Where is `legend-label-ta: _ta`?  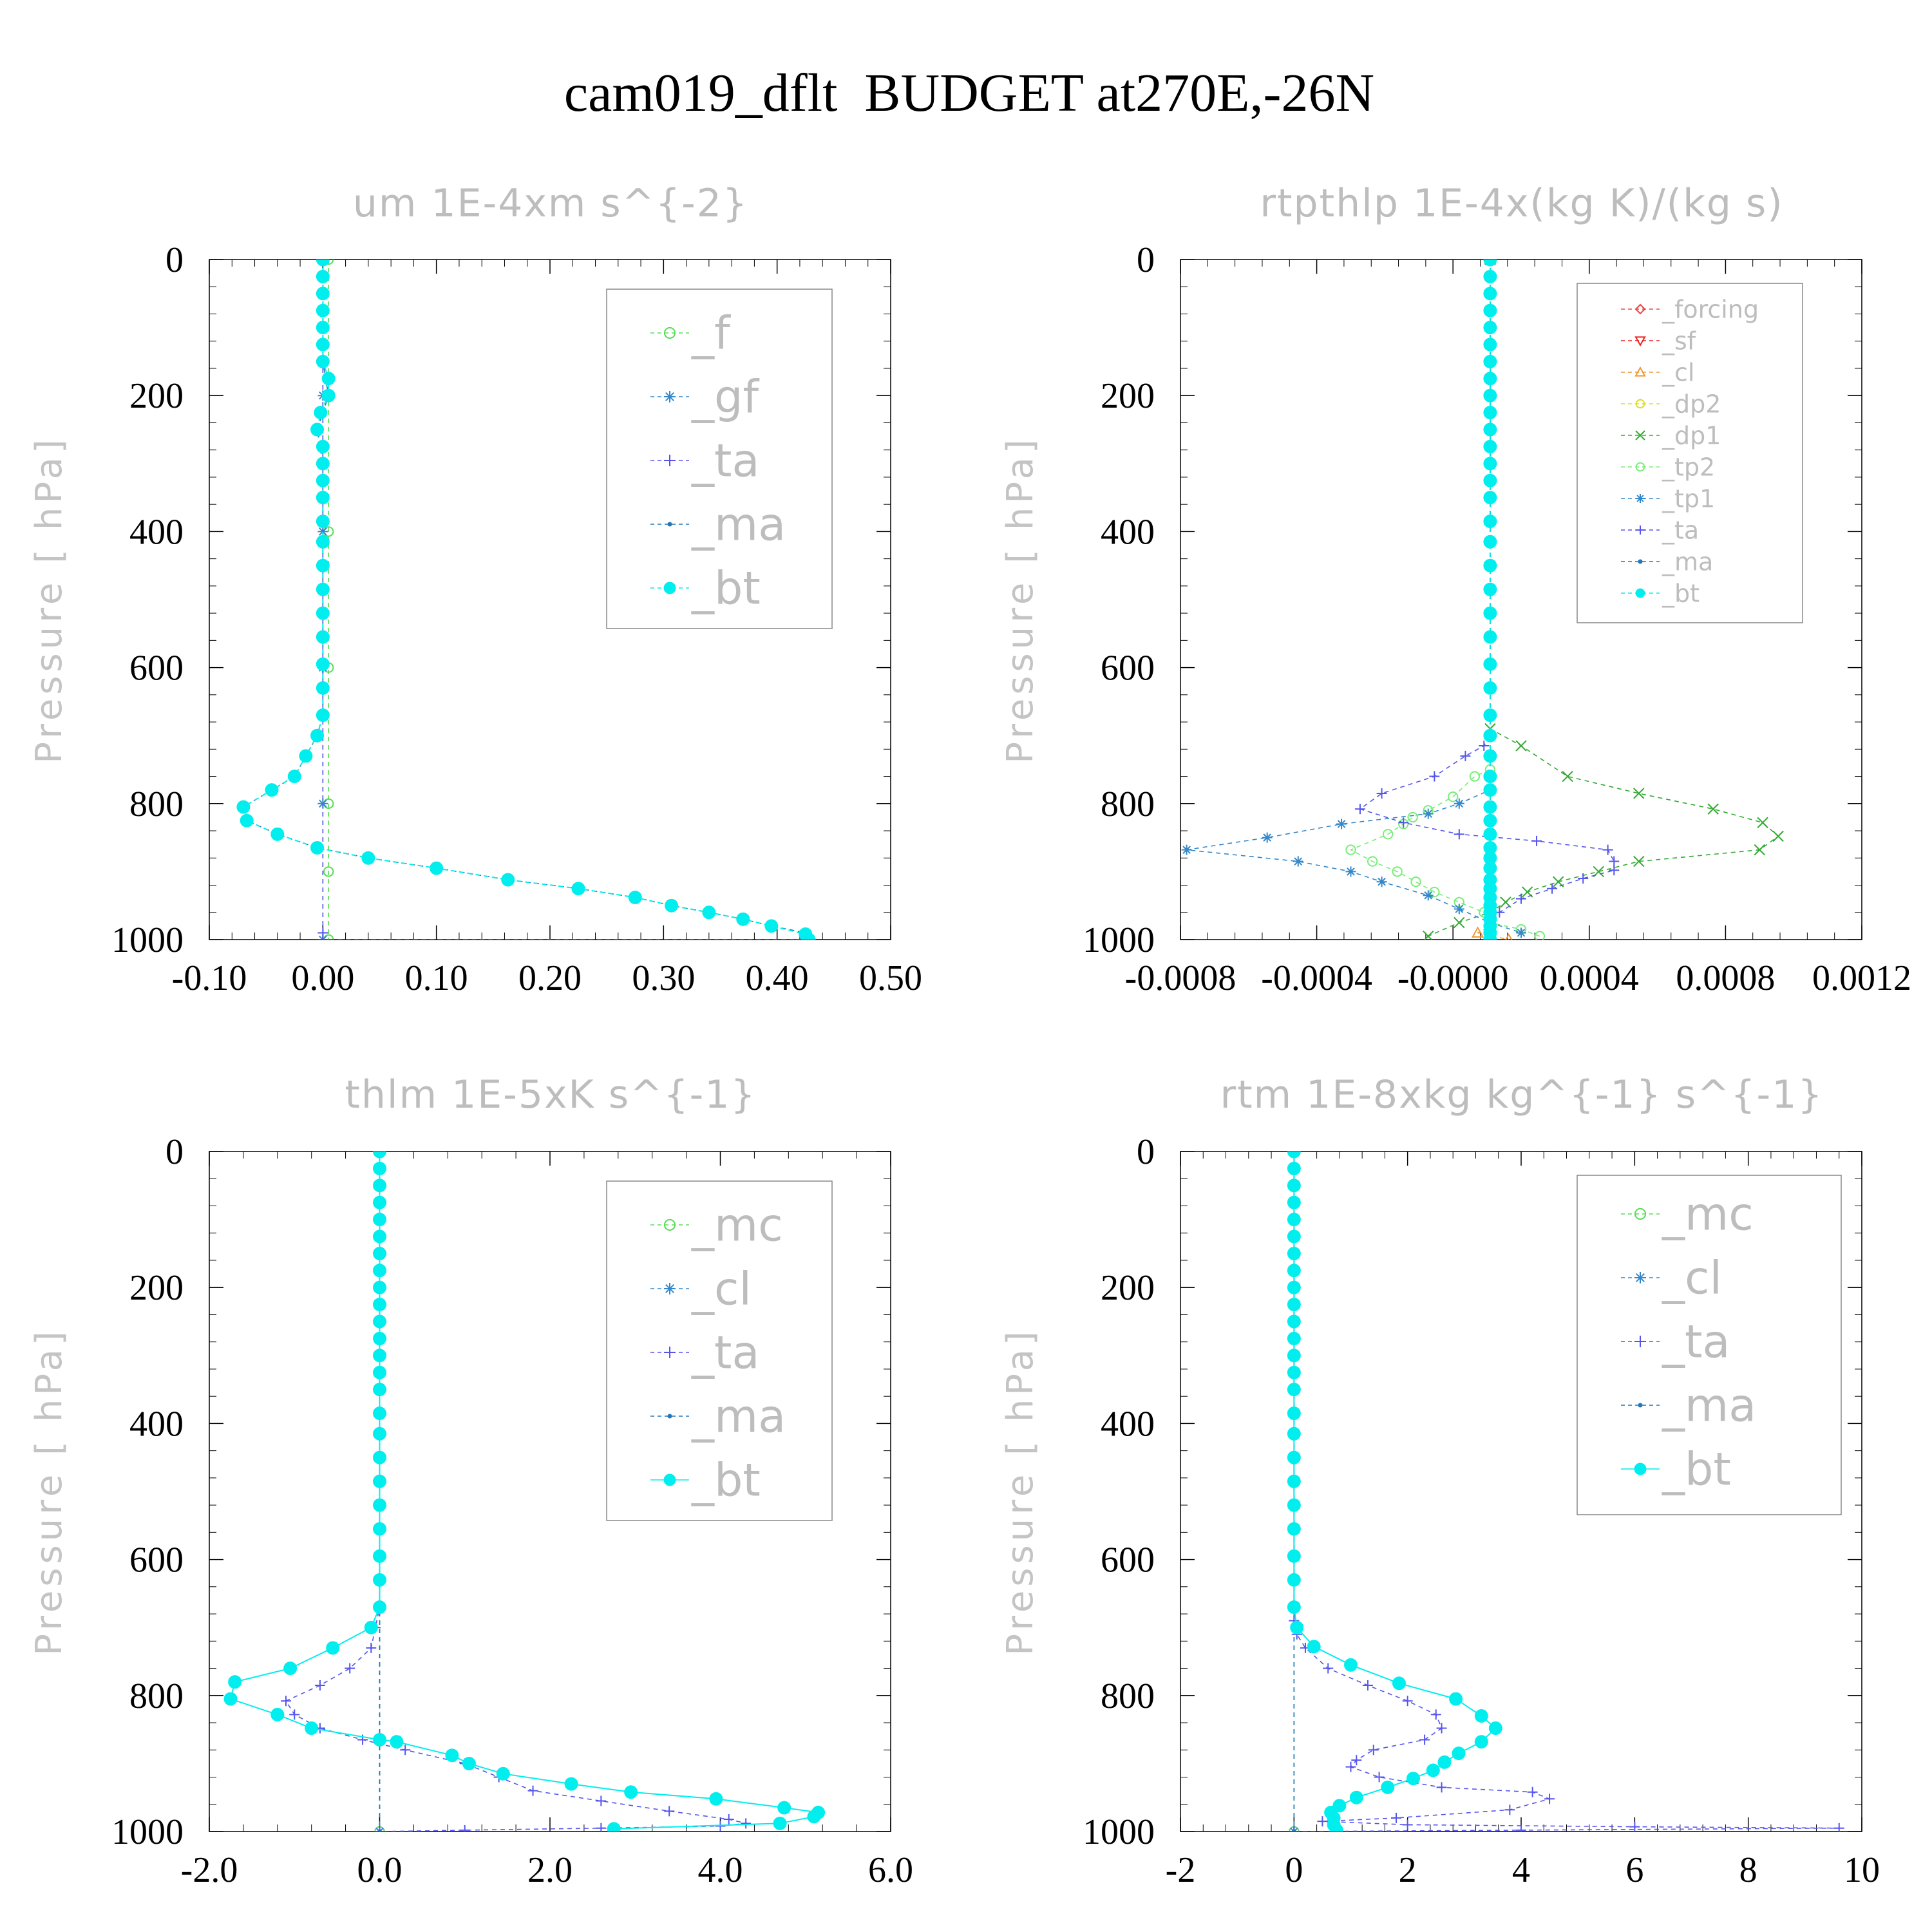
legend-label-ta: _ta is located at coordinates (1680, 530).